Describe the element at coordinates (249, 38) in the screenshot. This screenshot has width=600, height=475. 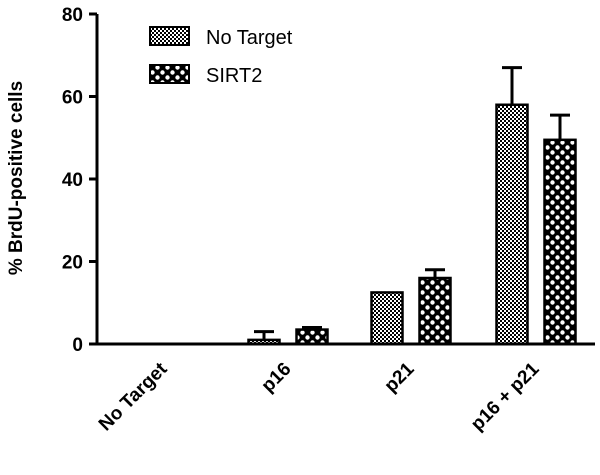
I see `legend-label-no-target: No Target` at that location.